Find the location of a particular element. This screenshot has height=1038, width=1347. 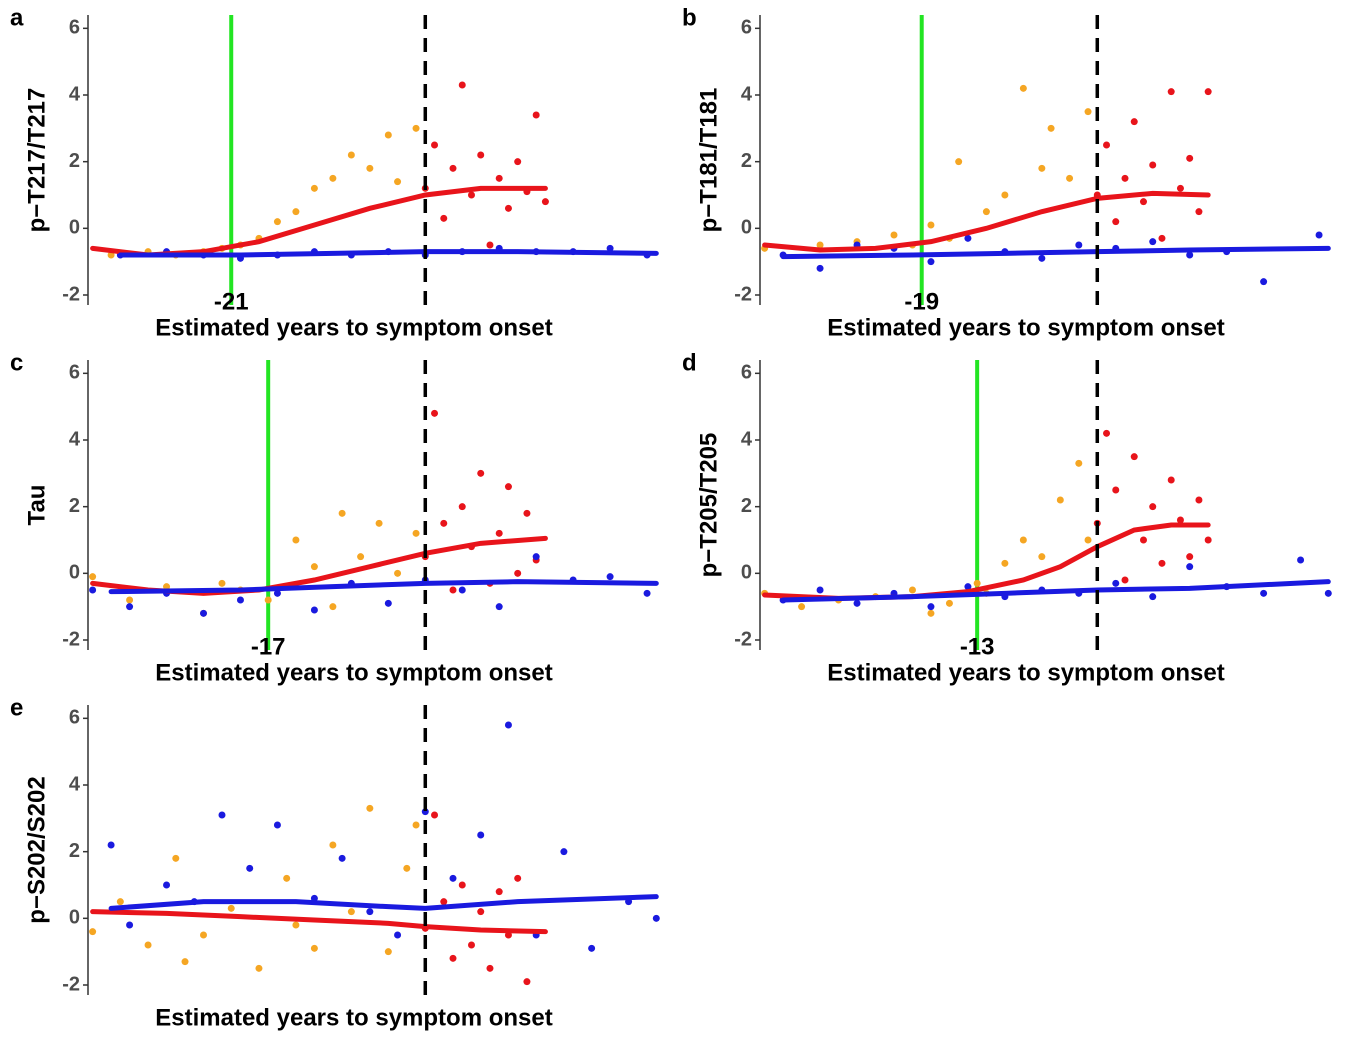

y-tick-label: -2 is located at coordinates (743, 639).